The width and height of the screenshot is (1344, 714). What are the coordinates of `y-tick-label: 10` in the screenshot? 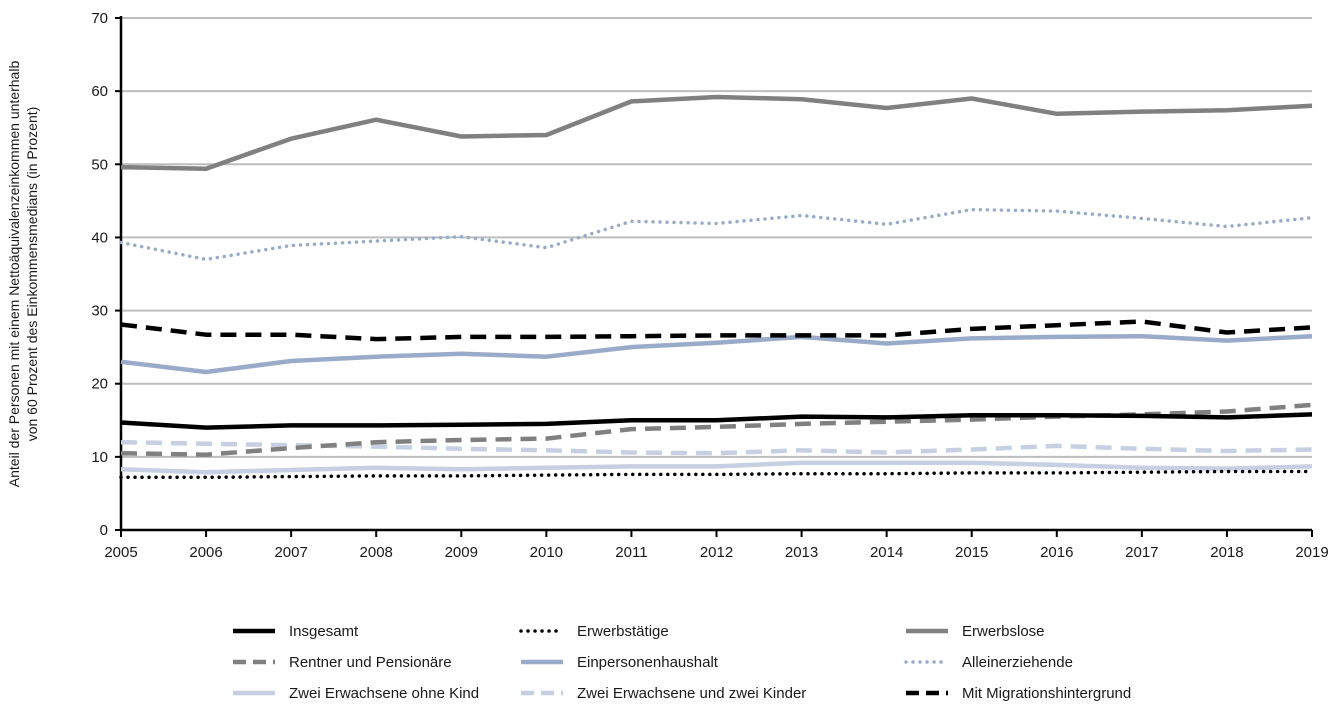 It's located at (99, 457).